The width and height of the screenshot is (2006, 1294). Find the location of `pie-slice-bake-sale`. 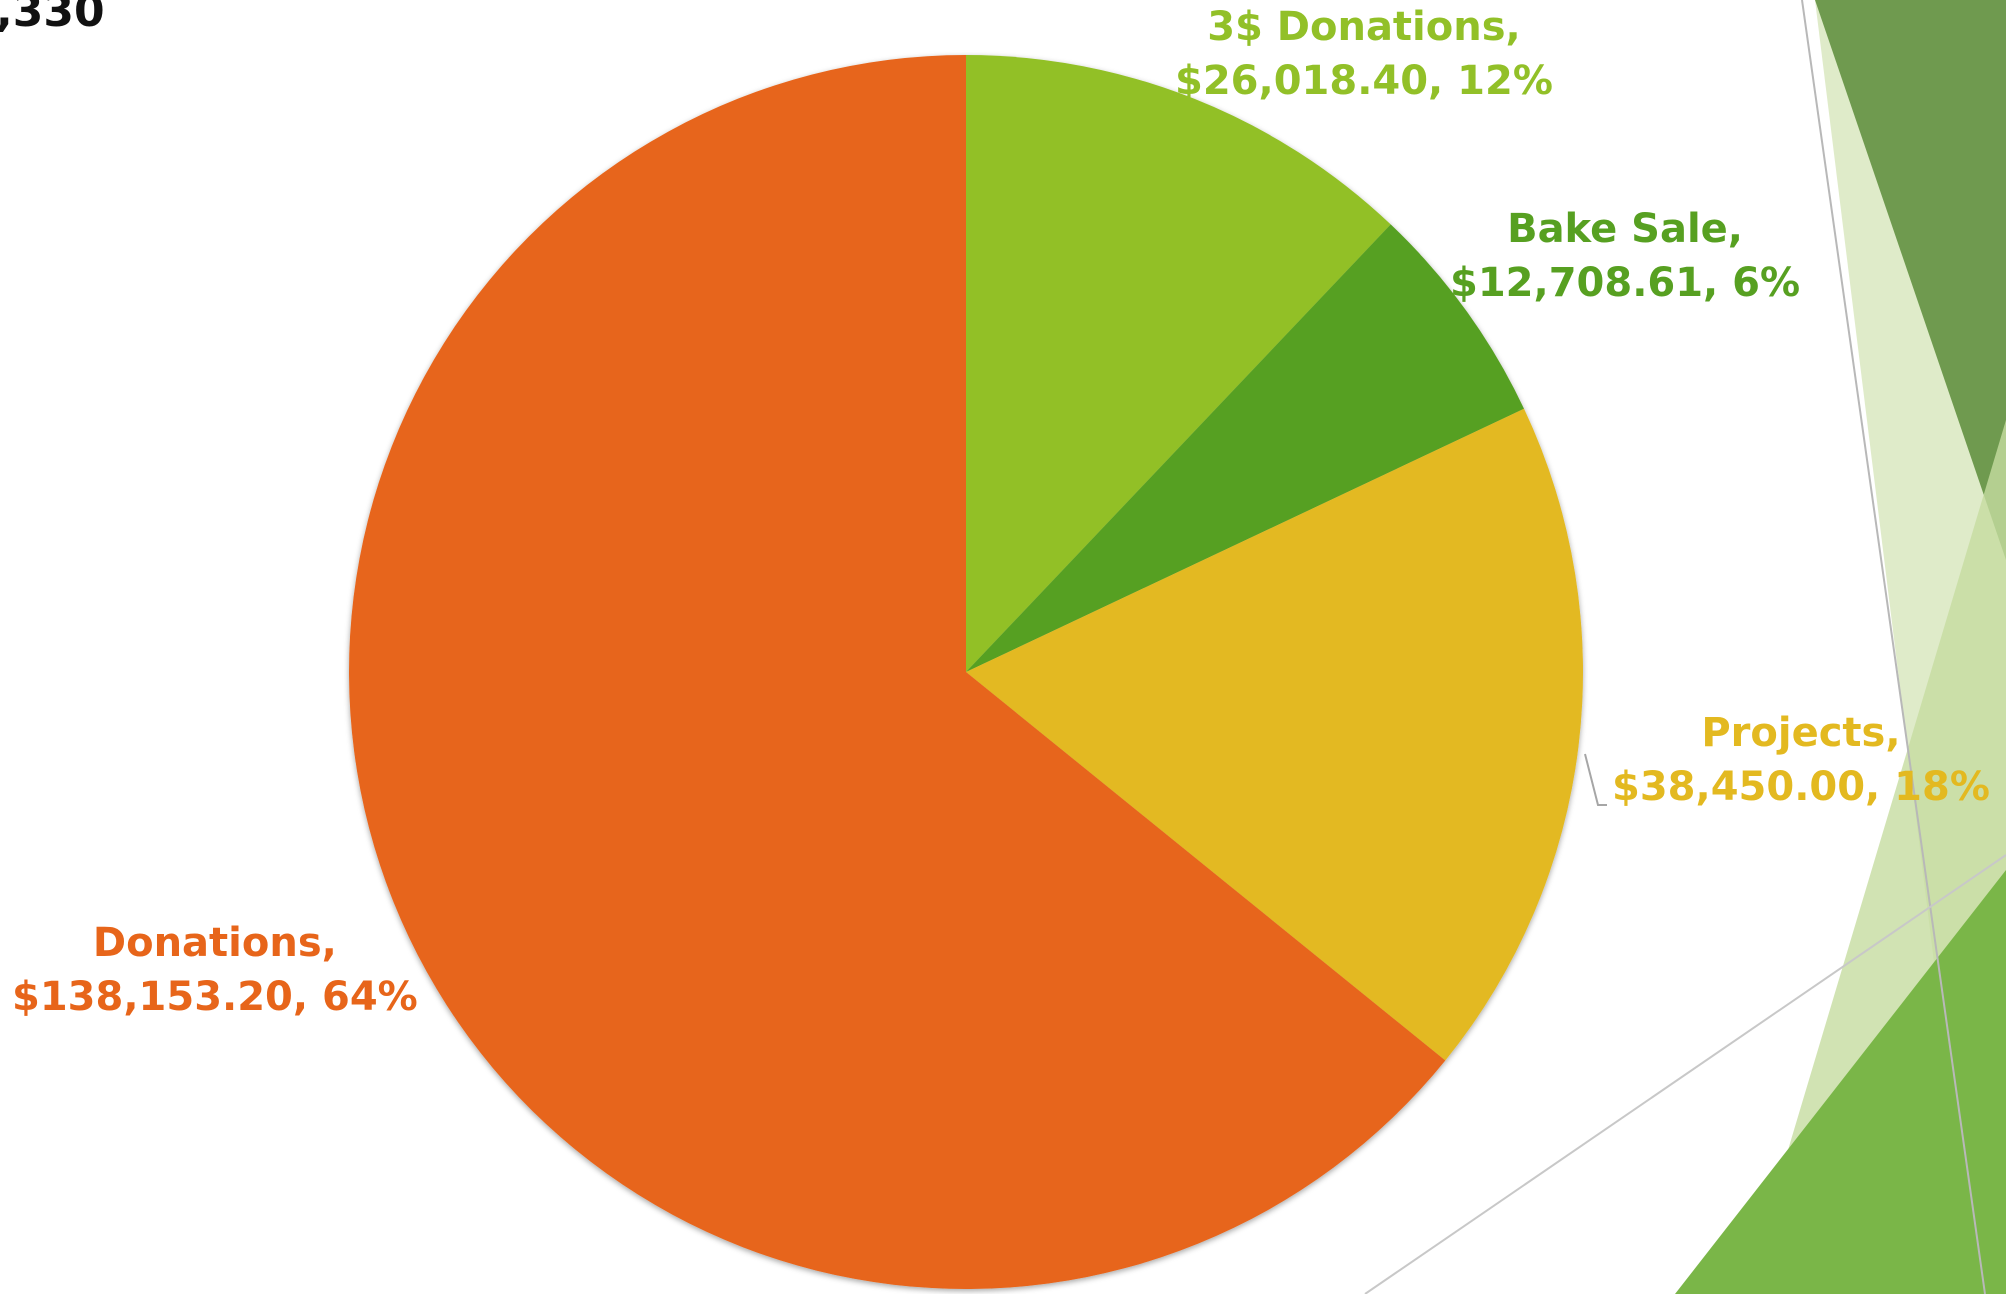

pie-slice-bake-sale is located at coordinates (1245, 448).